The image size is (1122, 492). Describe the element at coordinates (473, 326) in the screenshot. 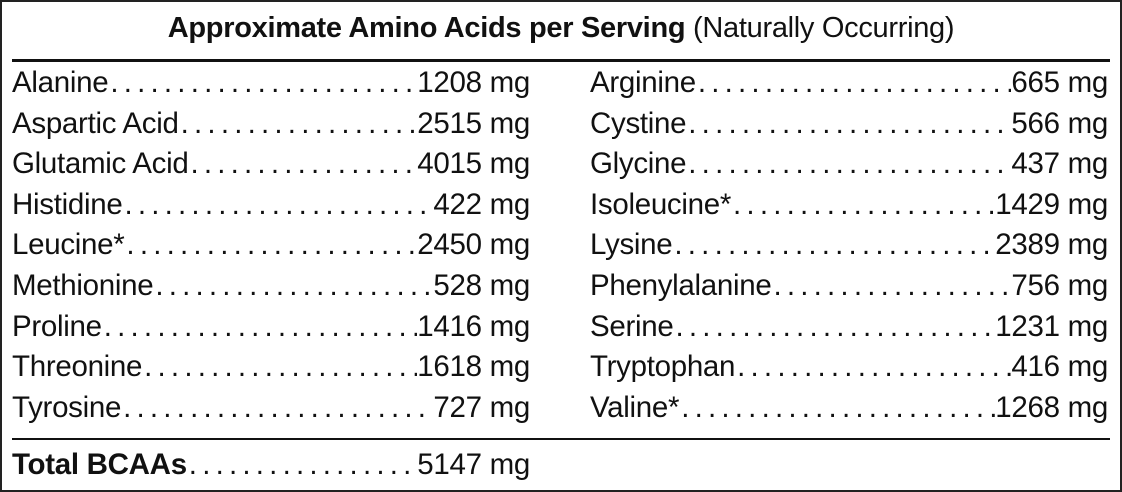

I see `amino-acid-amount: 1416 mg` at that location.